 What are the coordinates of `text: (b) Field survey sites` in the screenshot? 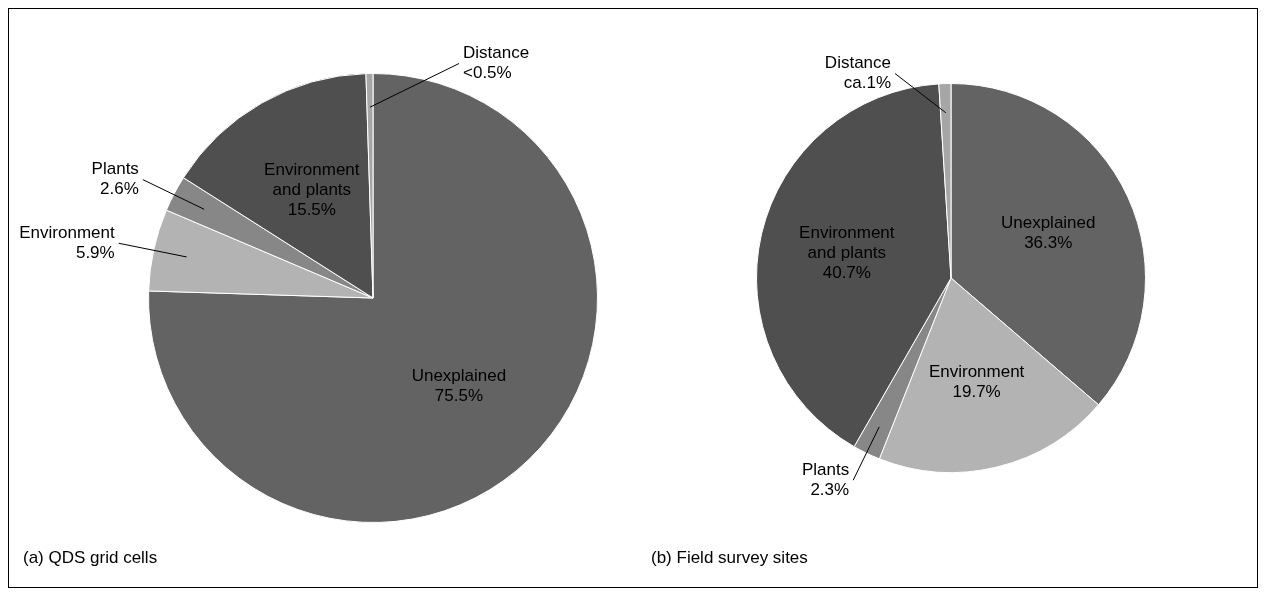 It's located at (729, 557).